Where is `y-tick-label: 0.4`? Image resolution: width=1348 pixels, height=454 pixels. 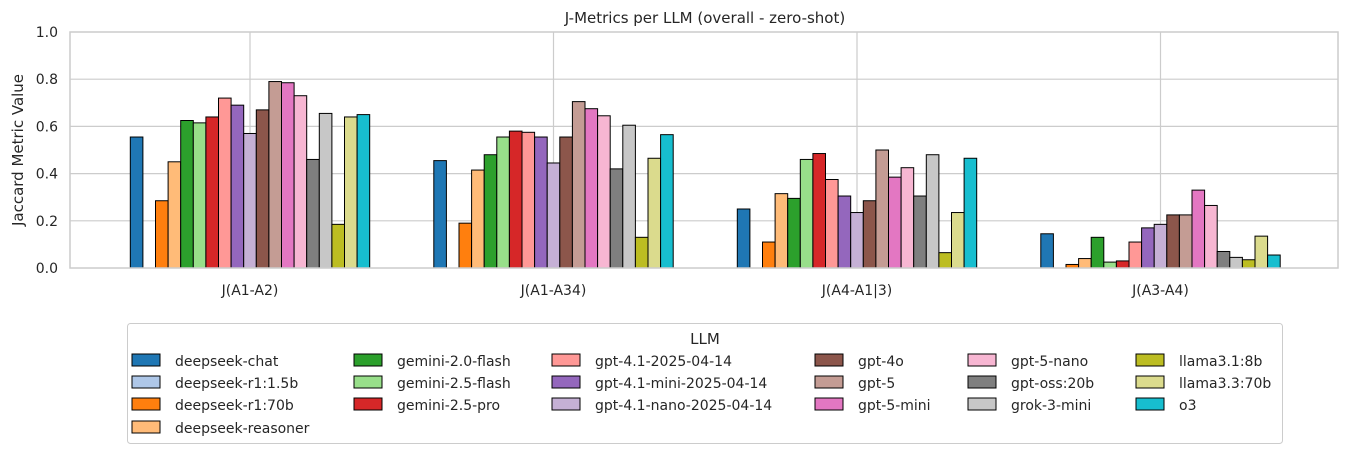 y-tick-label: 0.4 is located at coordinates (47, 175).